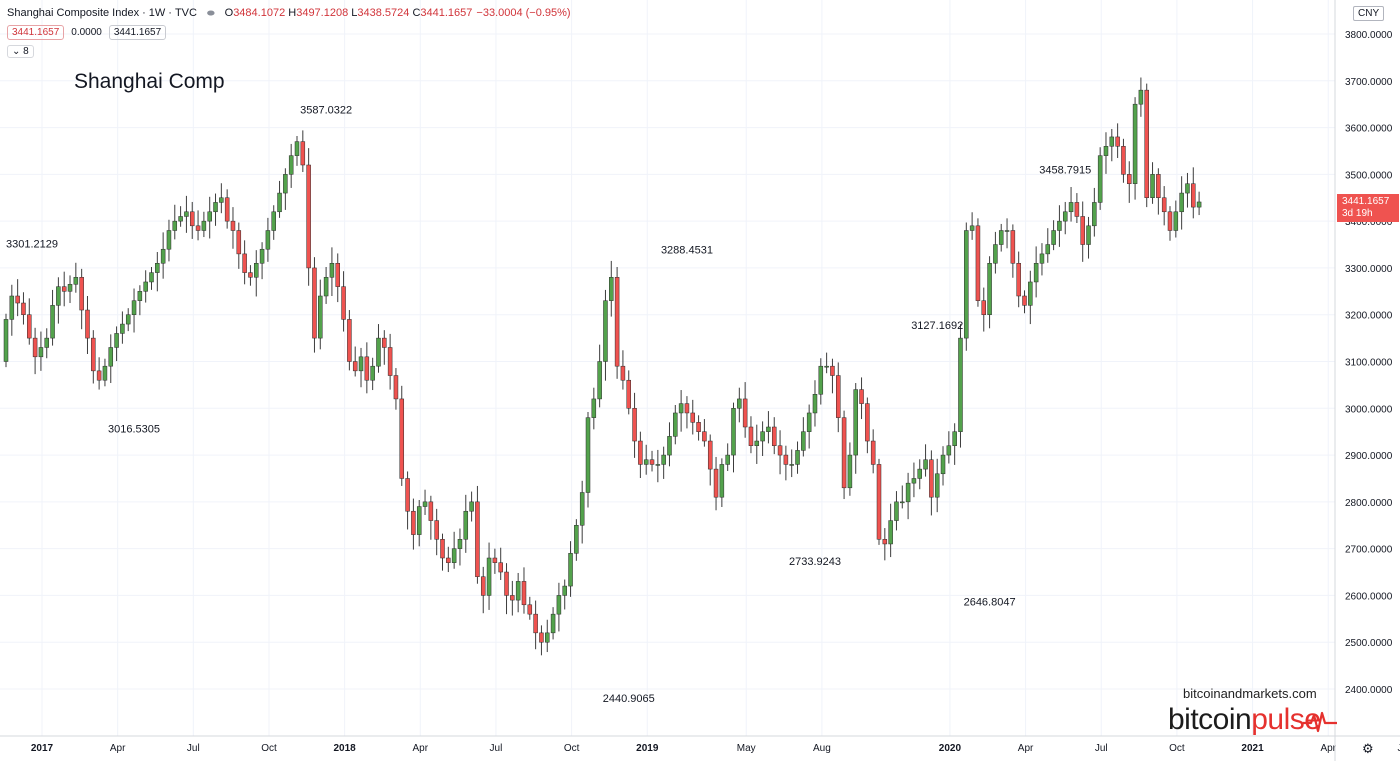 The image size is (1400, 766). I want to click on open-value: 3484.1072, so click(259, 13).